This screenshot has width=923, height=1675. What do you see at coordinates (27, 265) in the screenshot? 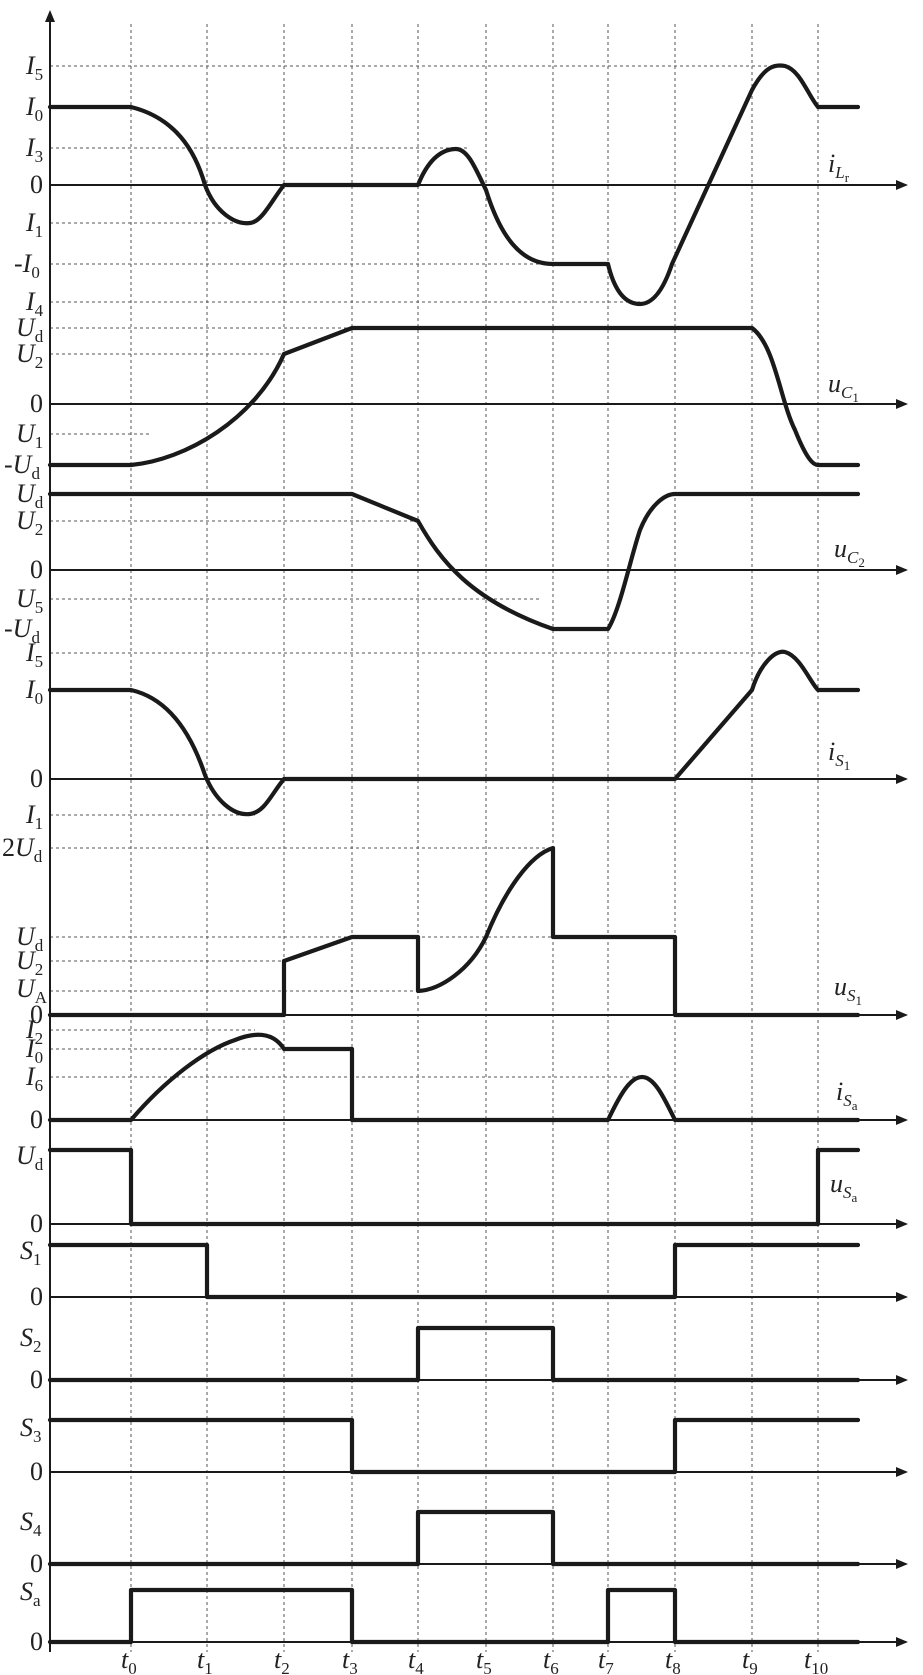
I see `level-neg-I0: -I0` at bounding box center [27, 265].